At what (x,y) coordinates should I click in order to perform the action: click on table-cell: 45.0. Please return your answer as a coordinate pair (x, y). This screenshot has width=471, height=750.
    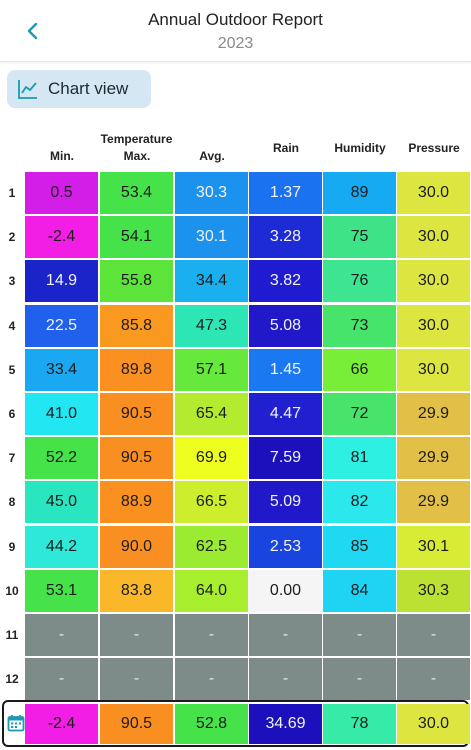
    Looking at the image, I should click on (61, 502).